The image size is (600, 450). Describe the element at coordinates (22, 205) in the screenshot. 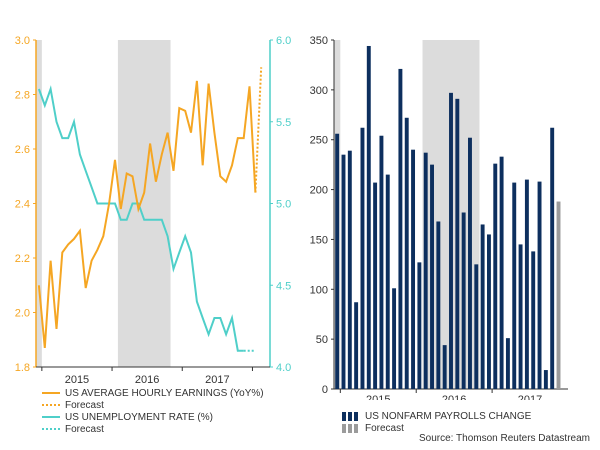

I see `left-y-tick-label: 2.4` at that location.